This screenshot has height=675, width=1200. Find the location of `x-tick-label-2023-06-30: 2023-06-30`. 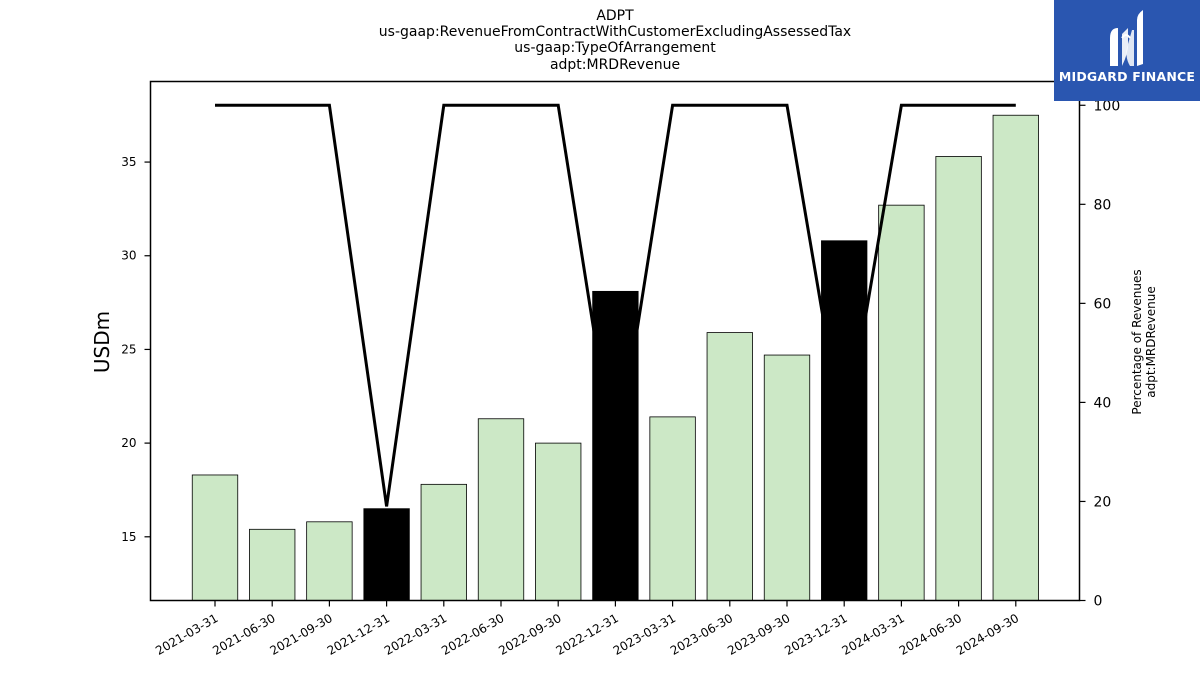

x-tick-label-2023-06-30: 2023-06-30 is located at coordinates (701, 634).